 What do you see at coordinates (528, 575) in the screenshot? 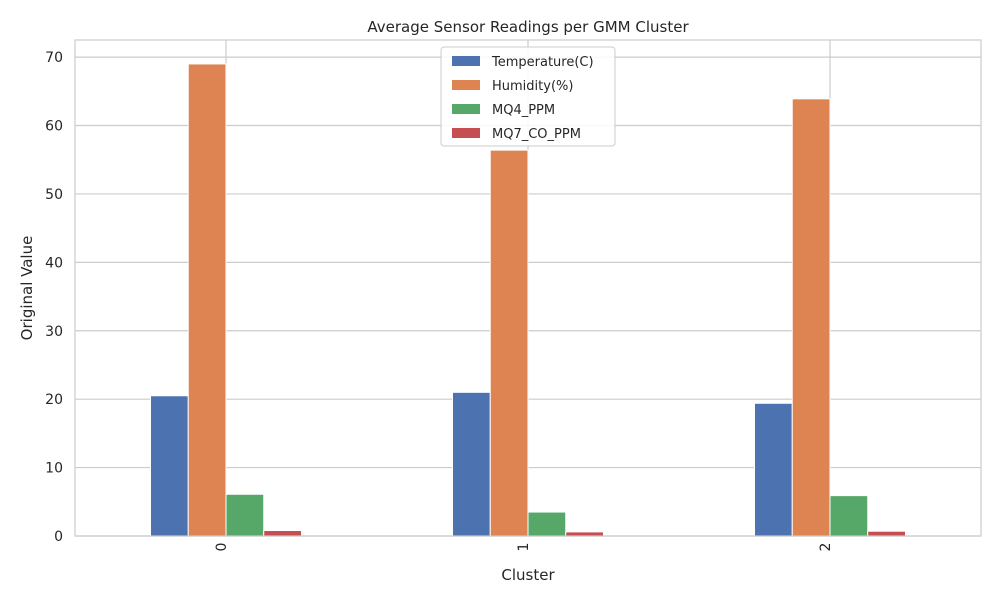
I see `x-axis-label: Cluster` at bounding box center [528, 575].